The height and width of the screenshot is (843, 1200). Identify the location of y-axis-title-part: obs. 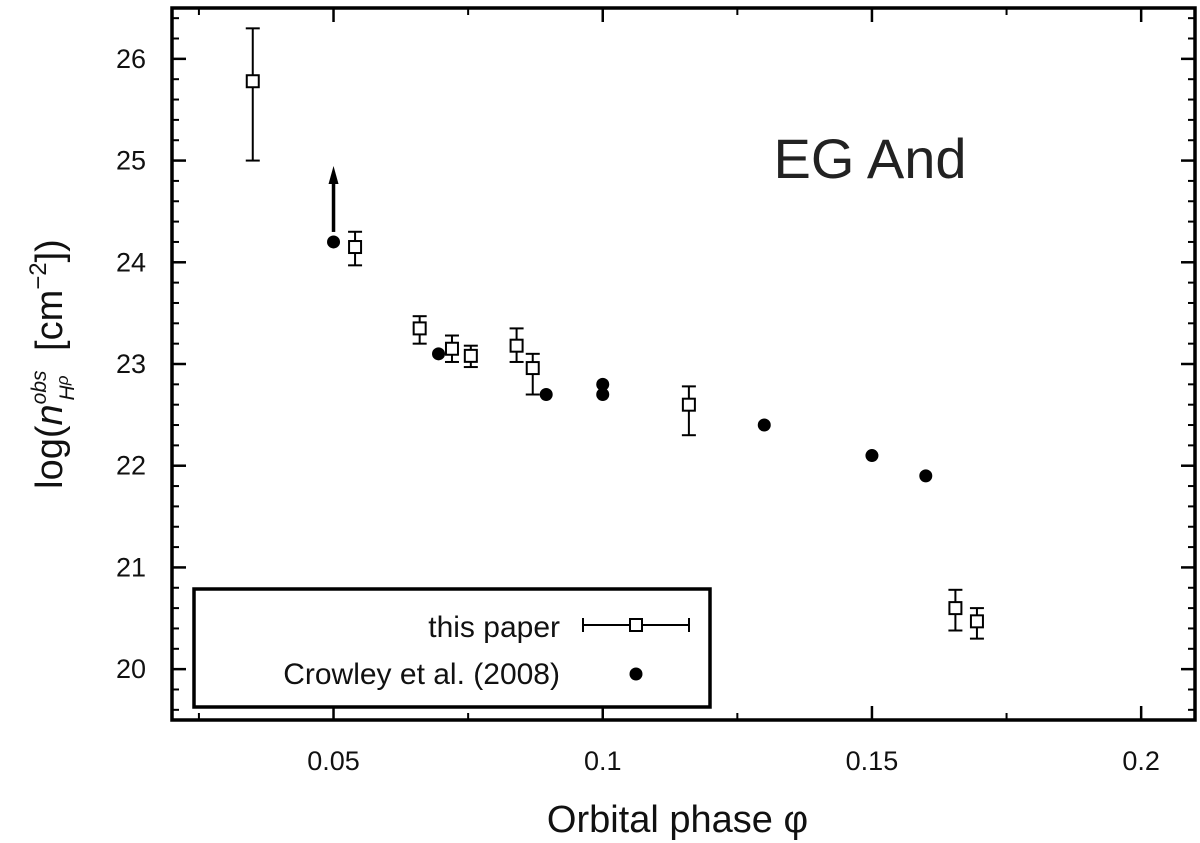
(39, 387).